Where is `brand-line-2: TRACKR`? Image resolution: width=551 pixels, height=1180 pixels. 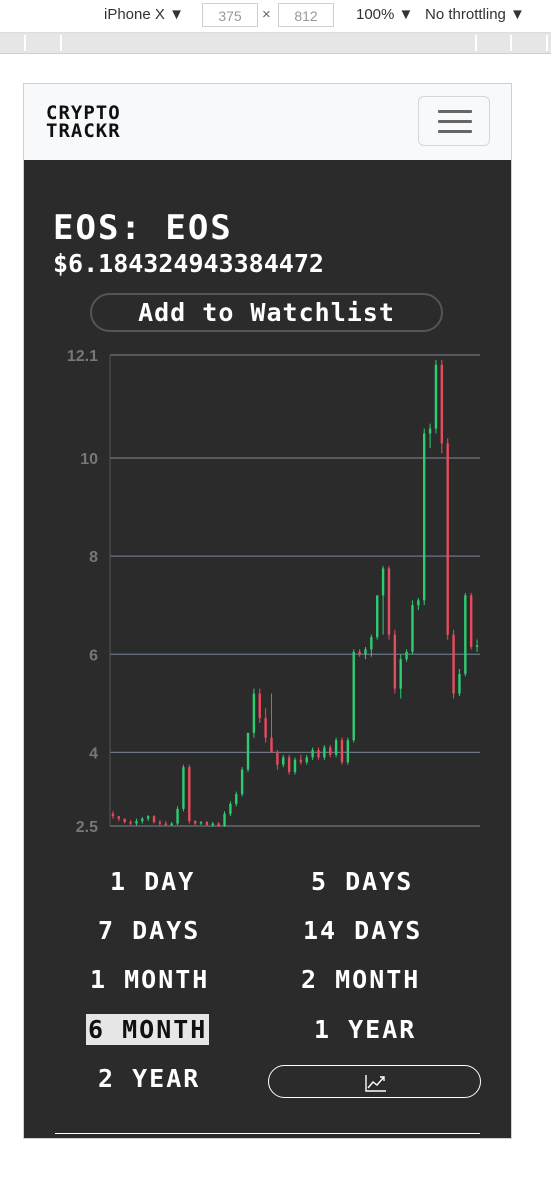
brand-line-2: TRACKR is located at coordinates (83, 131).